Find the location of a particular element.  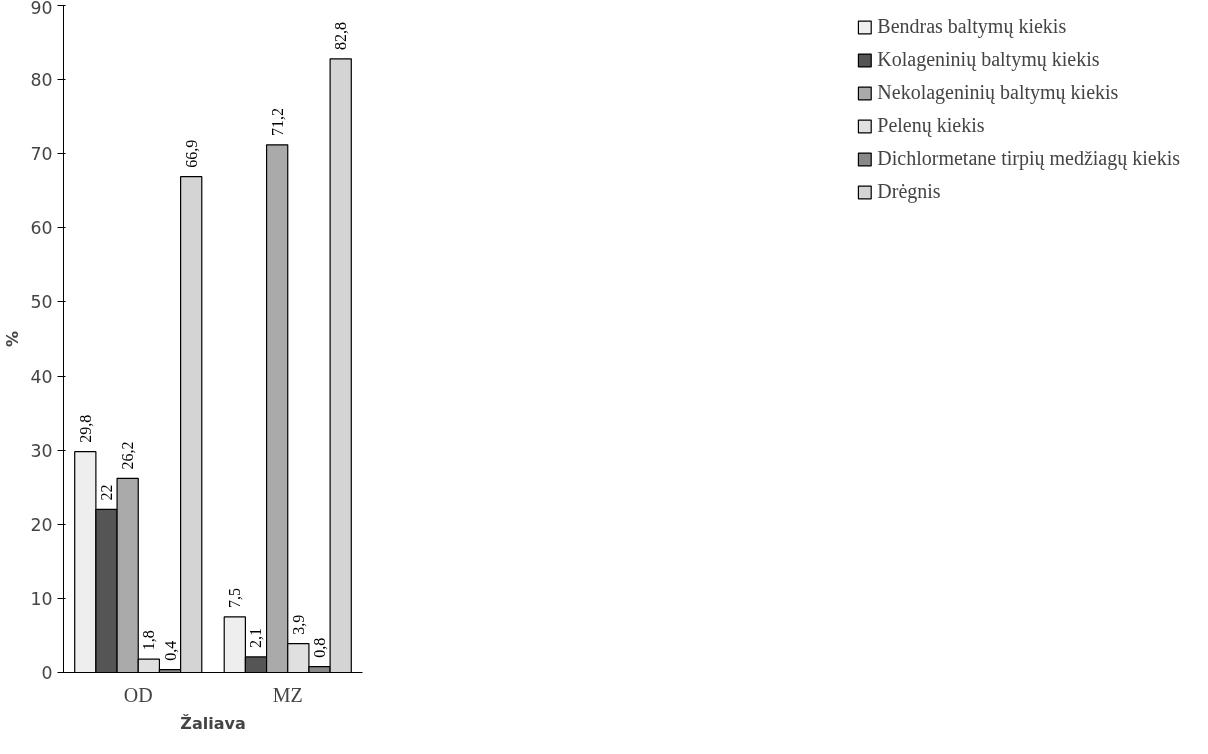

legend-label: Bendras baltymų kiekis is located at coordinates (972, 26).